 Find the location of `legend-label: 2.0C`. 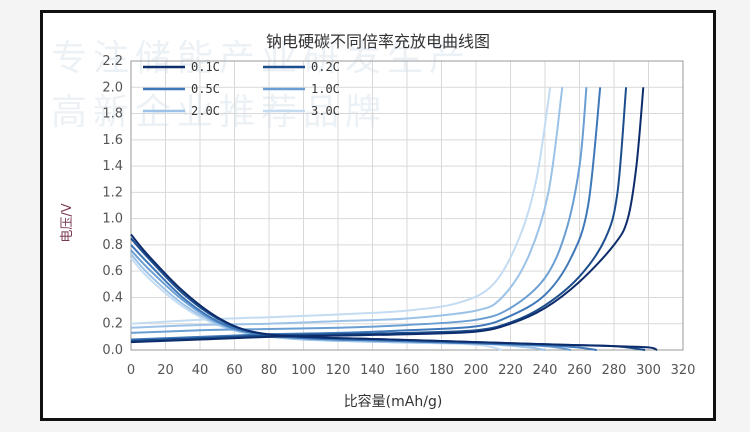

legend-label: 2.0C is located at coordinates (205, 111).